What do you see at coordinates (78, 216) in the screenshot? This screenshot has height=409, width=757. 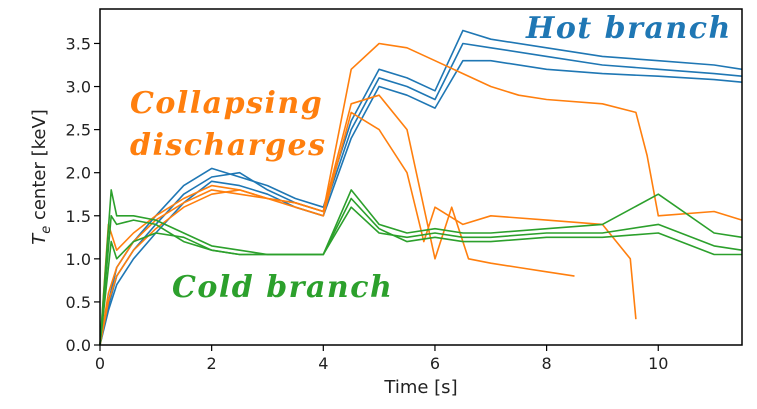 I see `y-tick-label: 1.5` at bounding box center [78, 216].